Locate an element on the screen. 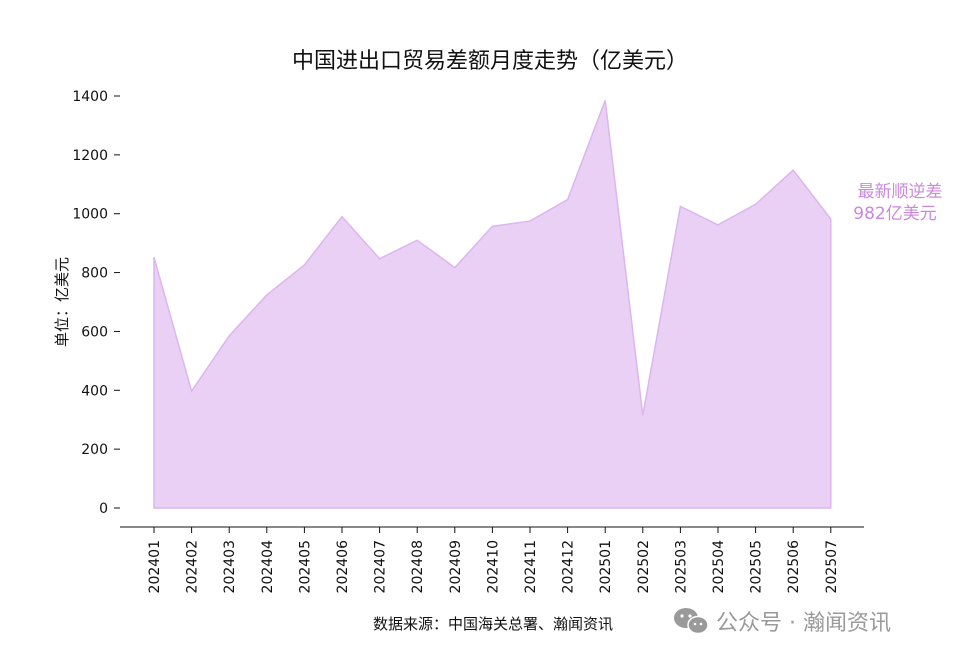  x-tick-label: 202406 is located at coordinates (343, 567).